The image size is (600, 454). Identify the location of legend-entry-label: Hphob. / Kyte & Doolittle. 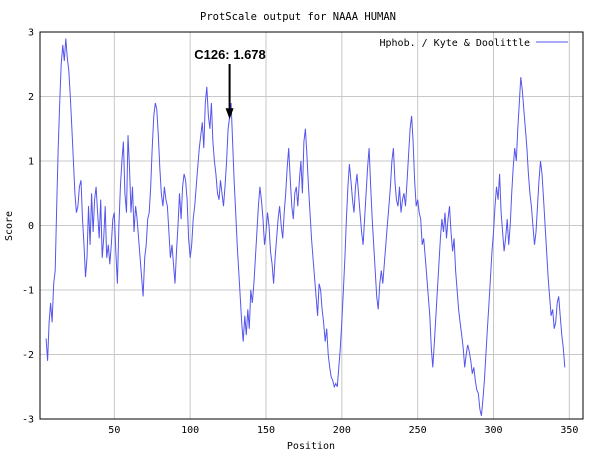
(454, 43).